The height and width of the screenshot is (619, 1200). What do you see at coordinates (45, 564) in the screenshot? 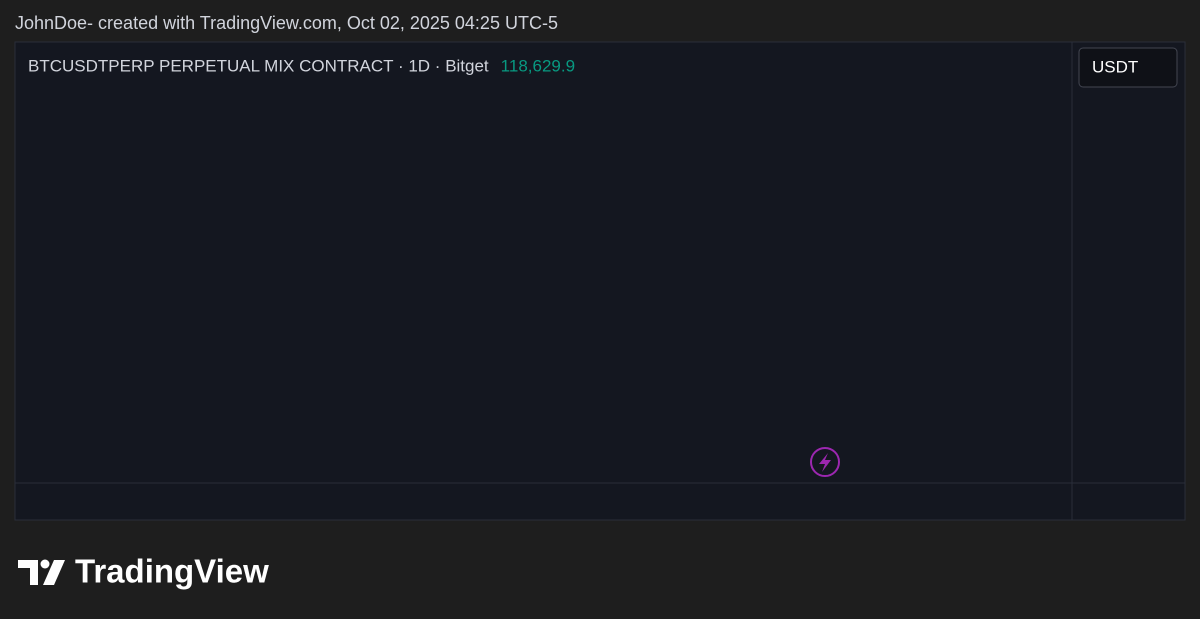
I see `logo-dot` at bounding box center [45, 564].